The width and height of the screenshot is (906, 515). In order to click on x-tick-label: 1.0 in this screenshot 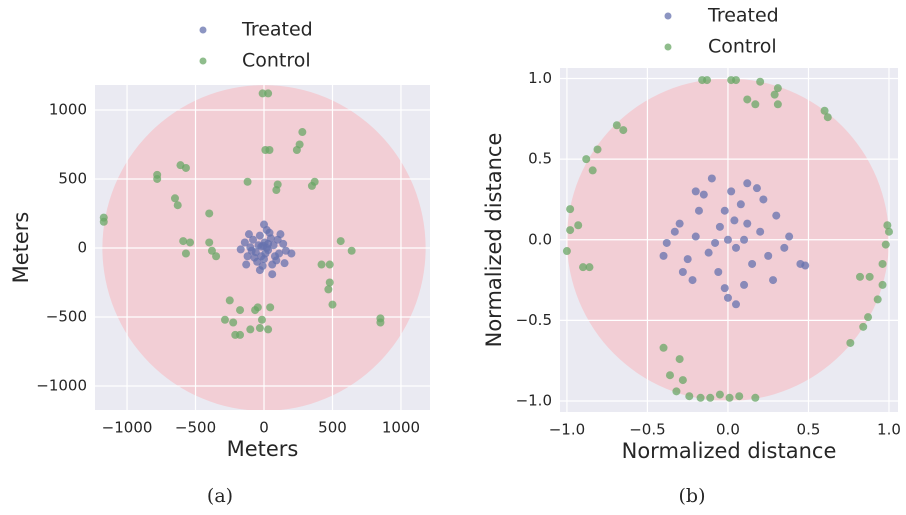, I will do `click(889, 430)`.